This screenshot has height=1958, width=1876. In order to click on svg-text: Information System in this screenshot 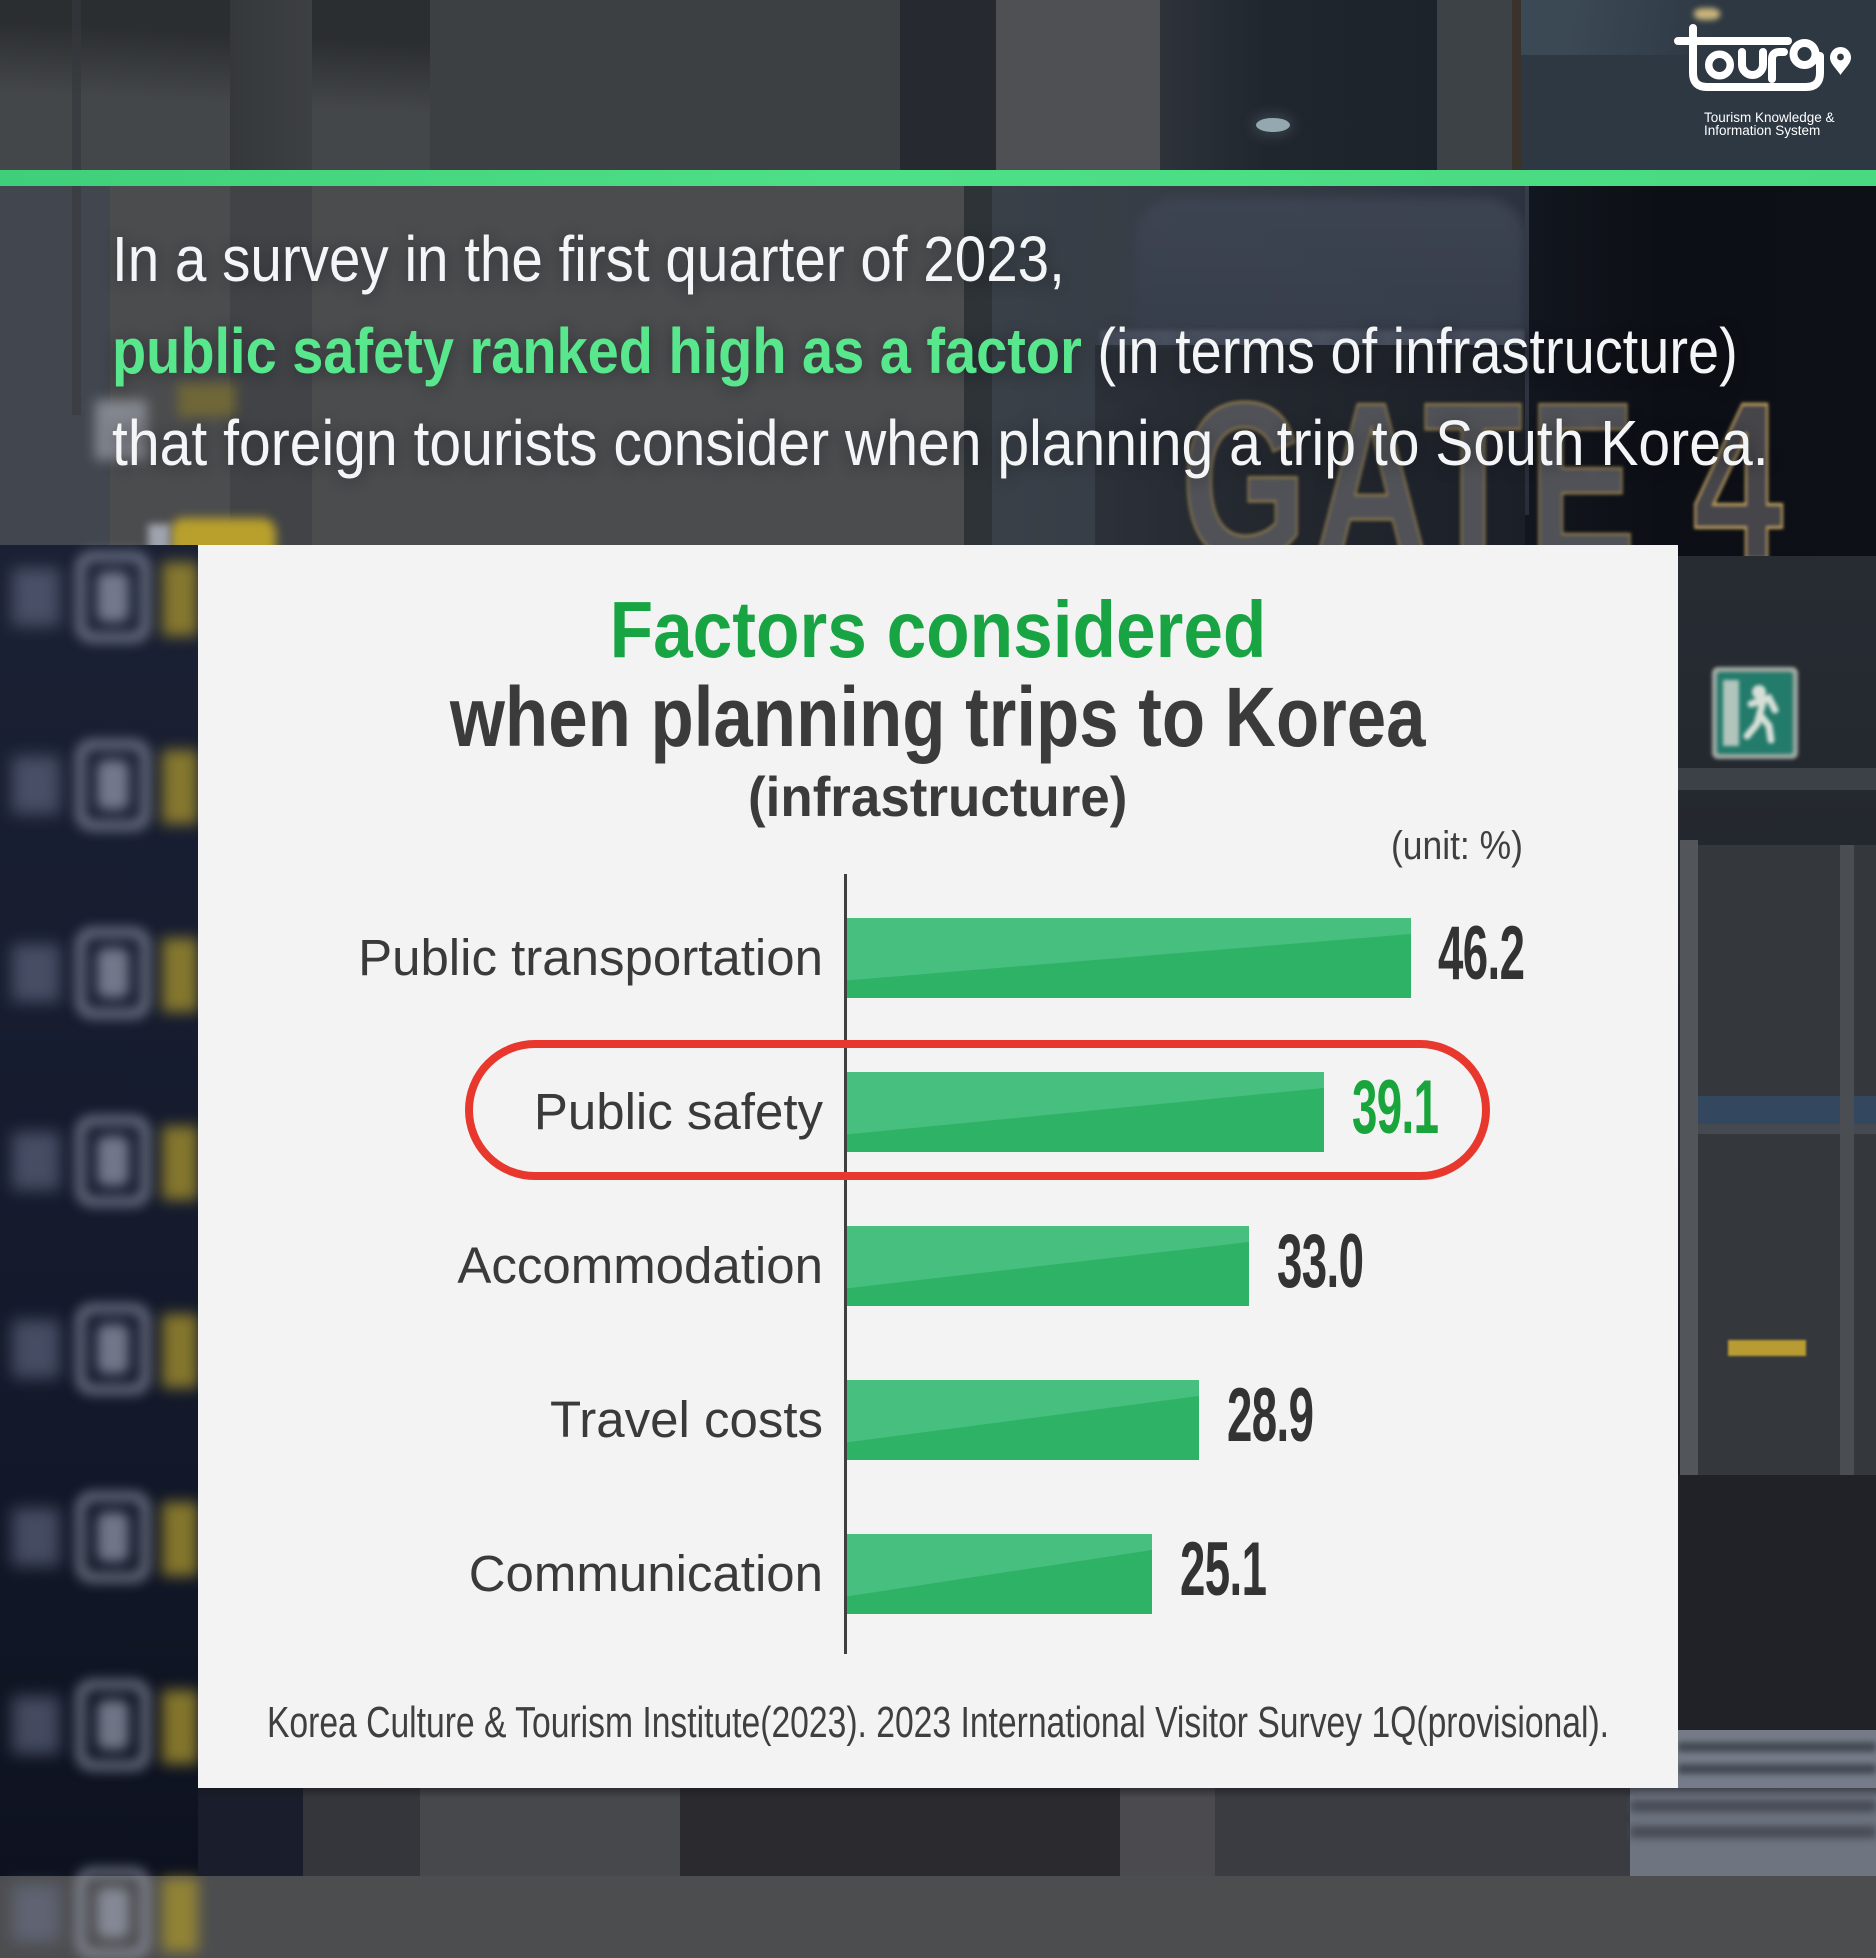, I will do `click(1762, 130)`.